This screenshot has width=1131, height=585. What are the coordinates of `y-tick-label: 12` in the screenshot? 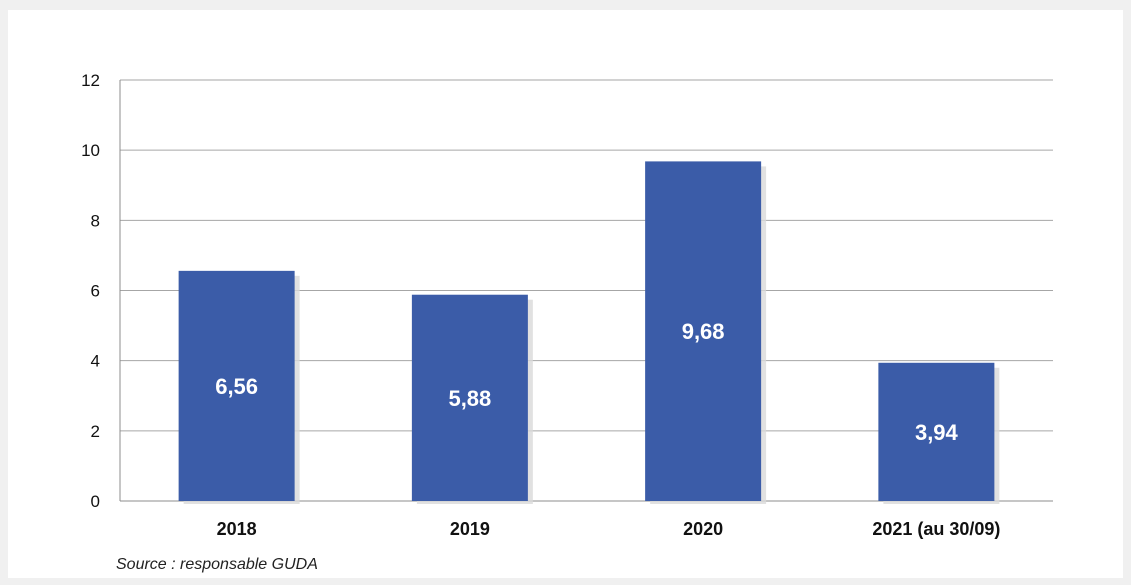 It's located at (90, 80).